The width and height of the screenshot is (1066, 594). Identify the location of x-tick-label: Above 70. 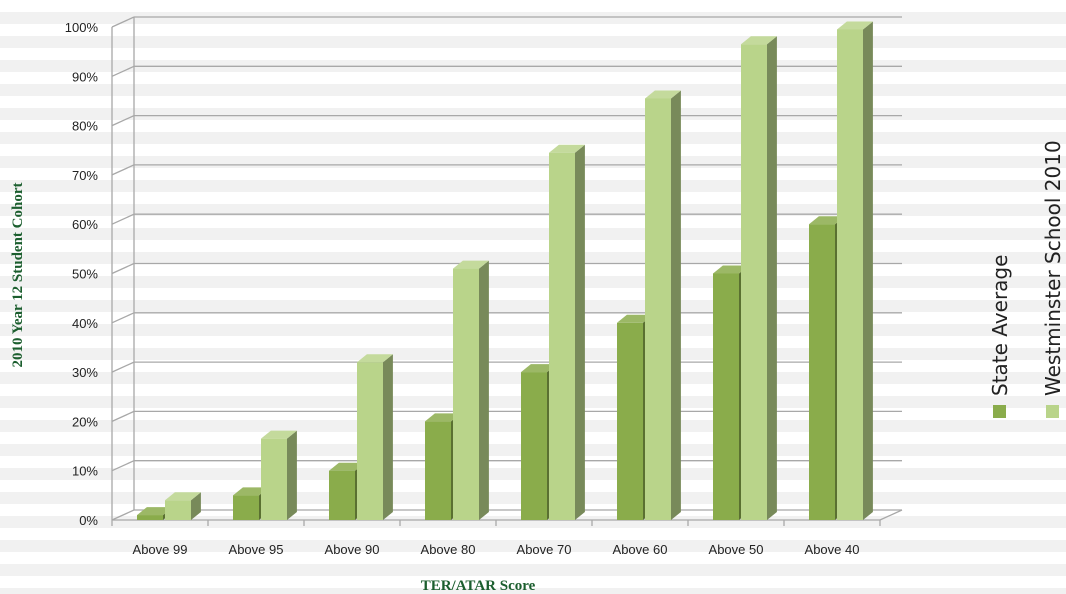
(544, 549).